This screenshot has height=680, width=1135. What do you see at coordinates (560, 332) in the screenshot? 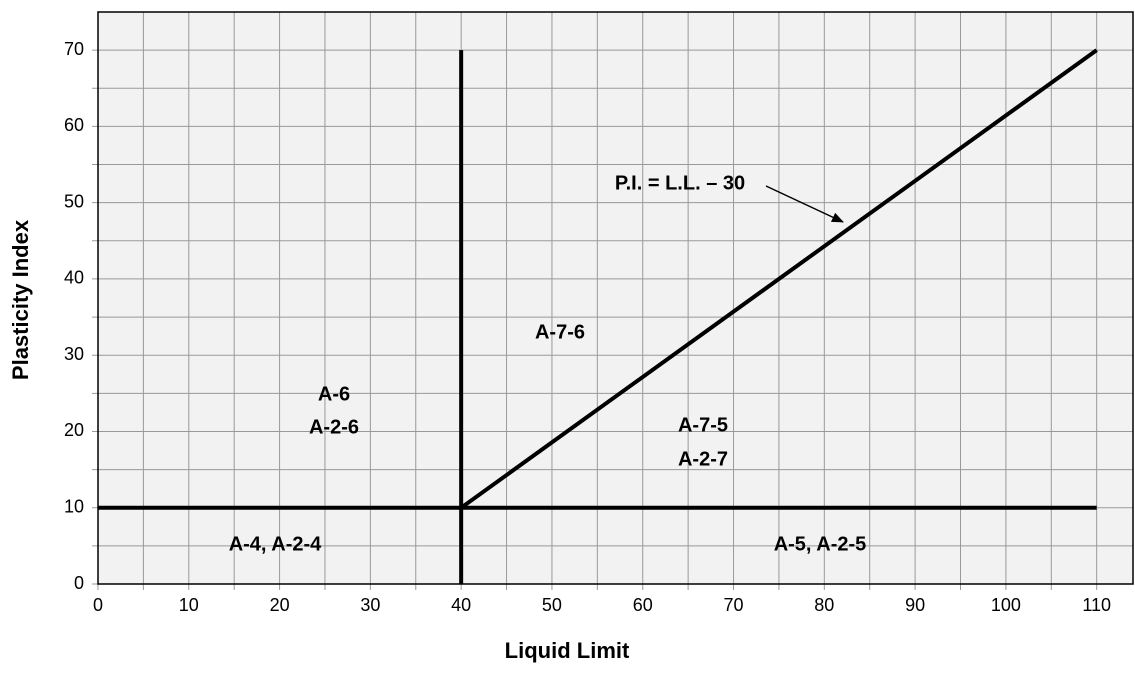
I see `annotation: A-7-6` at bounding box center [560, 332].